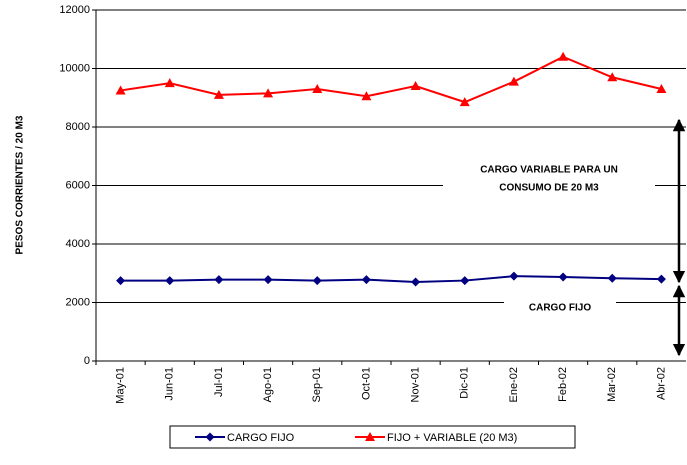 The image size is (687, 465). Describe the element at coordinates (612, 384) in the screenshot. I see `x-tick-label: Mar-02` at that location.